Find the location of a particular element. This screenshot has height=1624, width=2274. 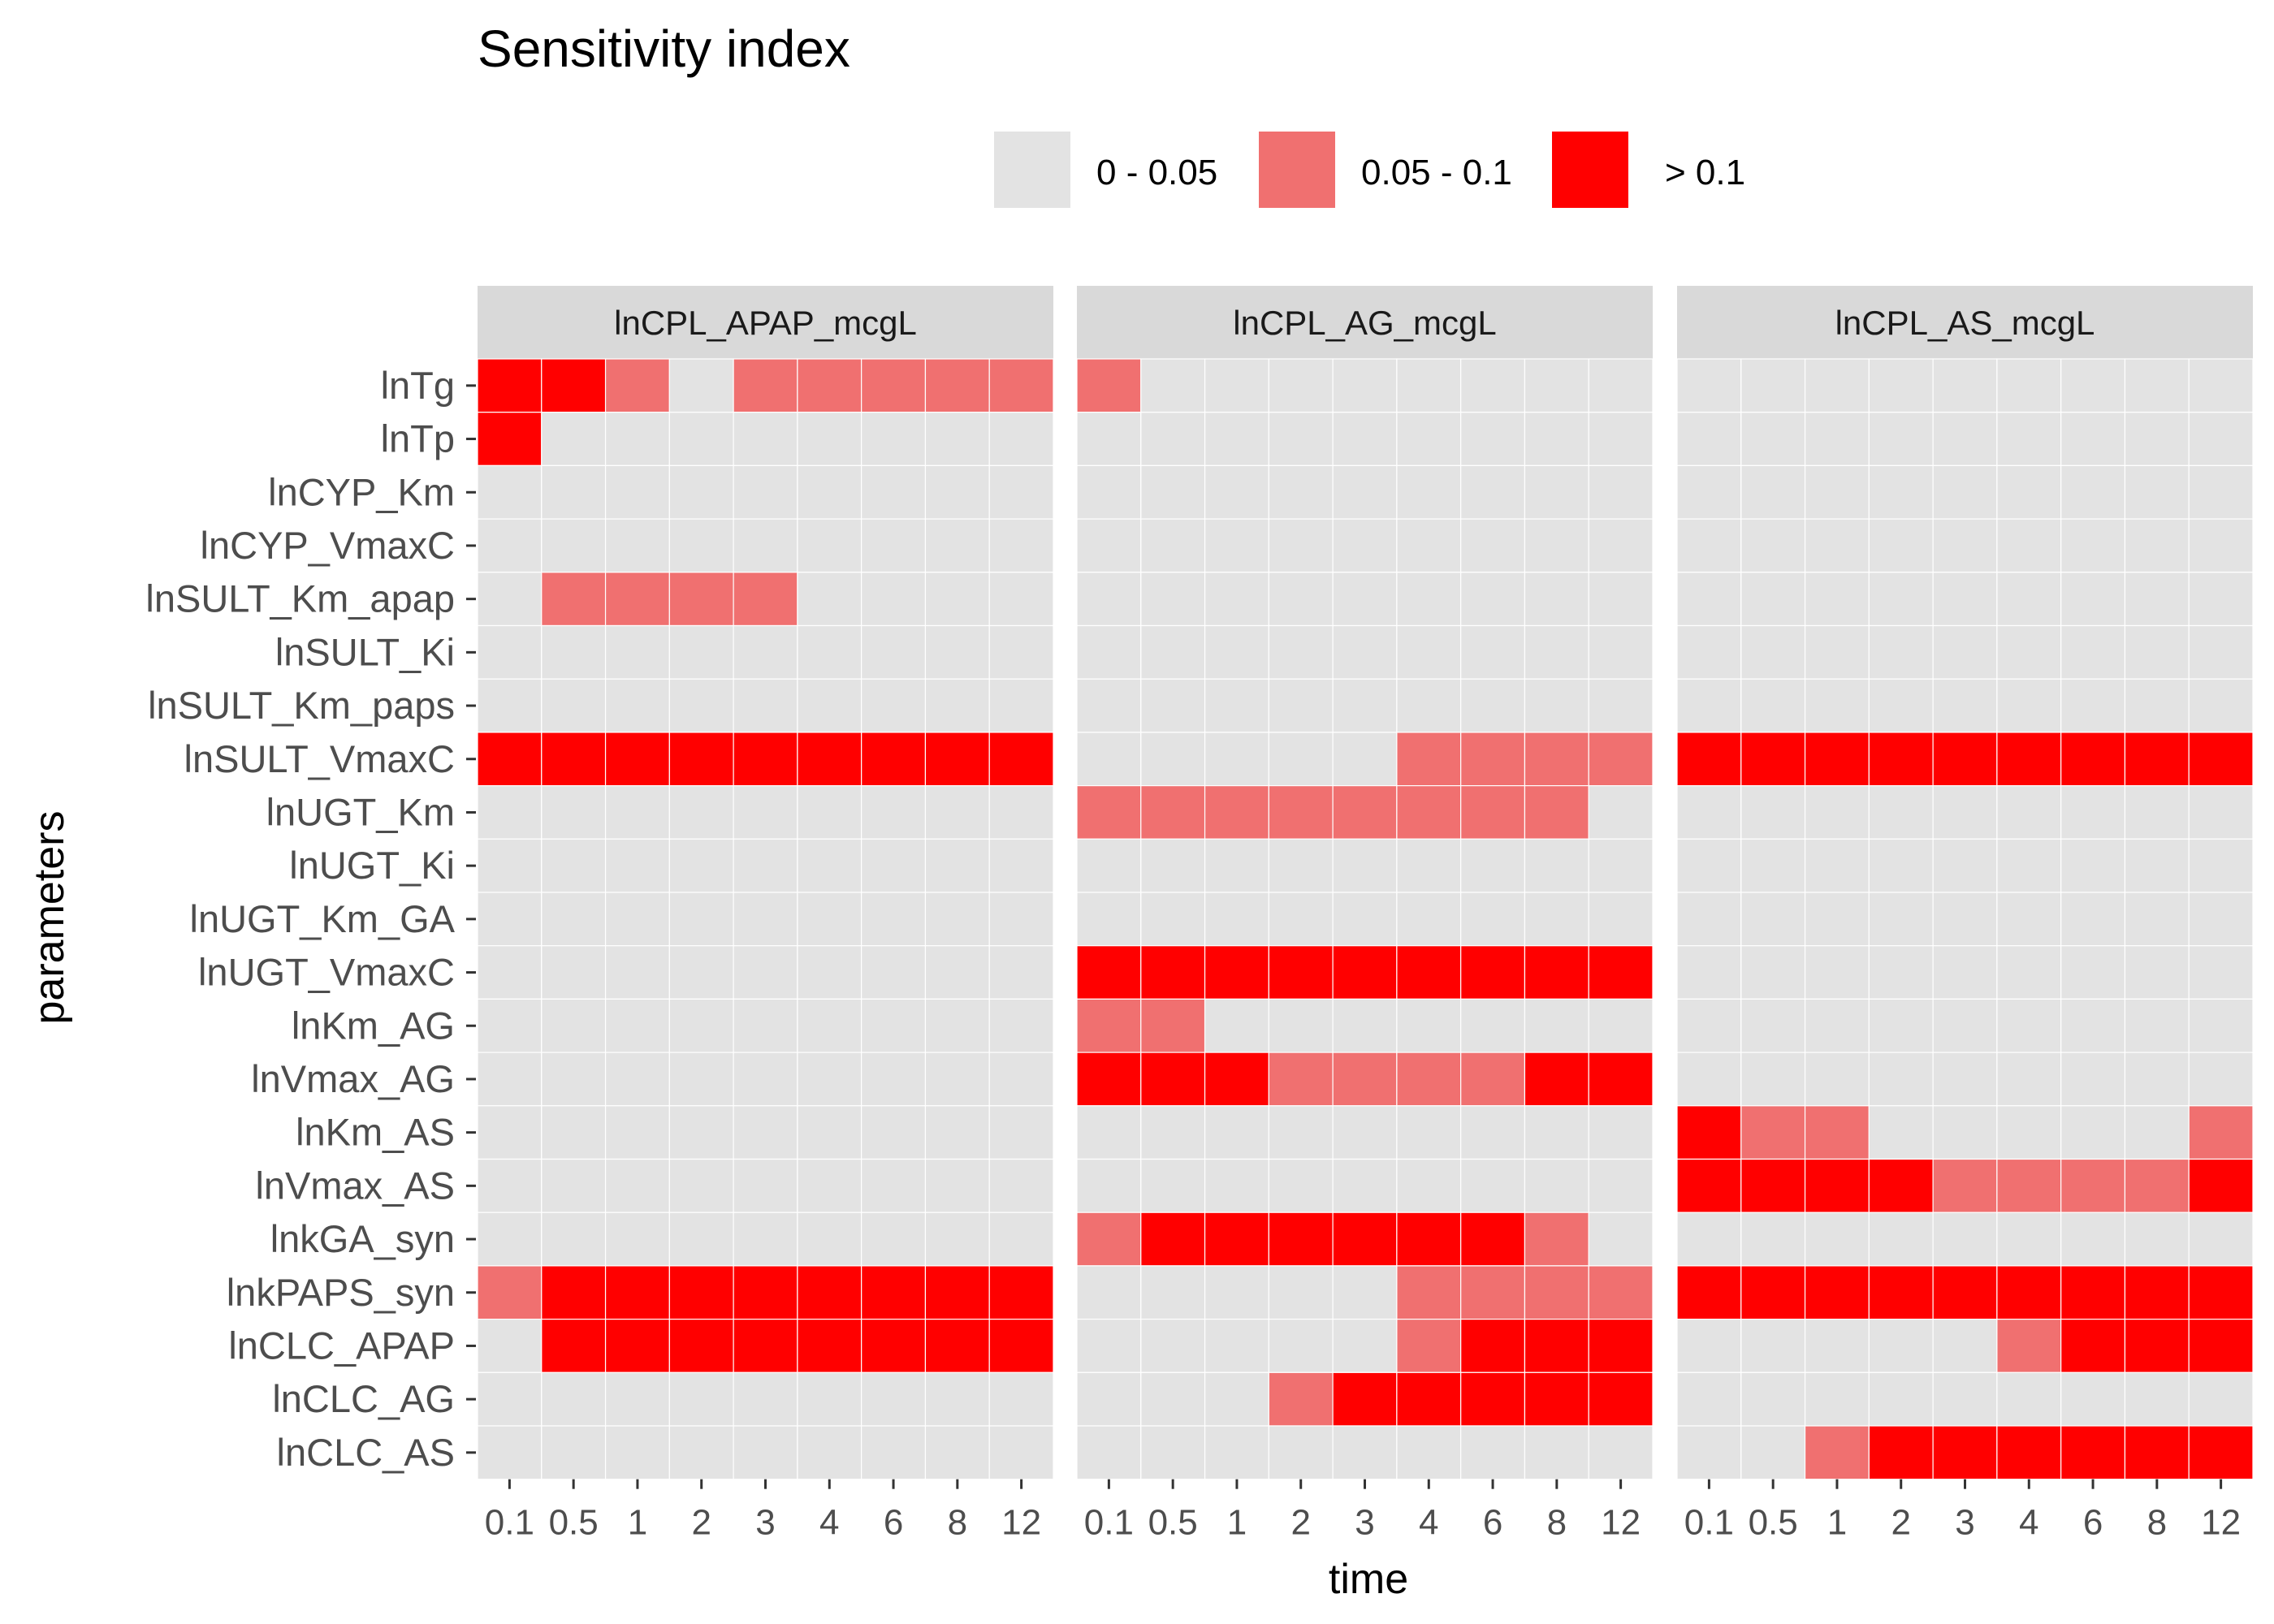

cell-lncpl-as-mcgl-lnclc-ag-t4 is located at coordinates (2029, 1399).